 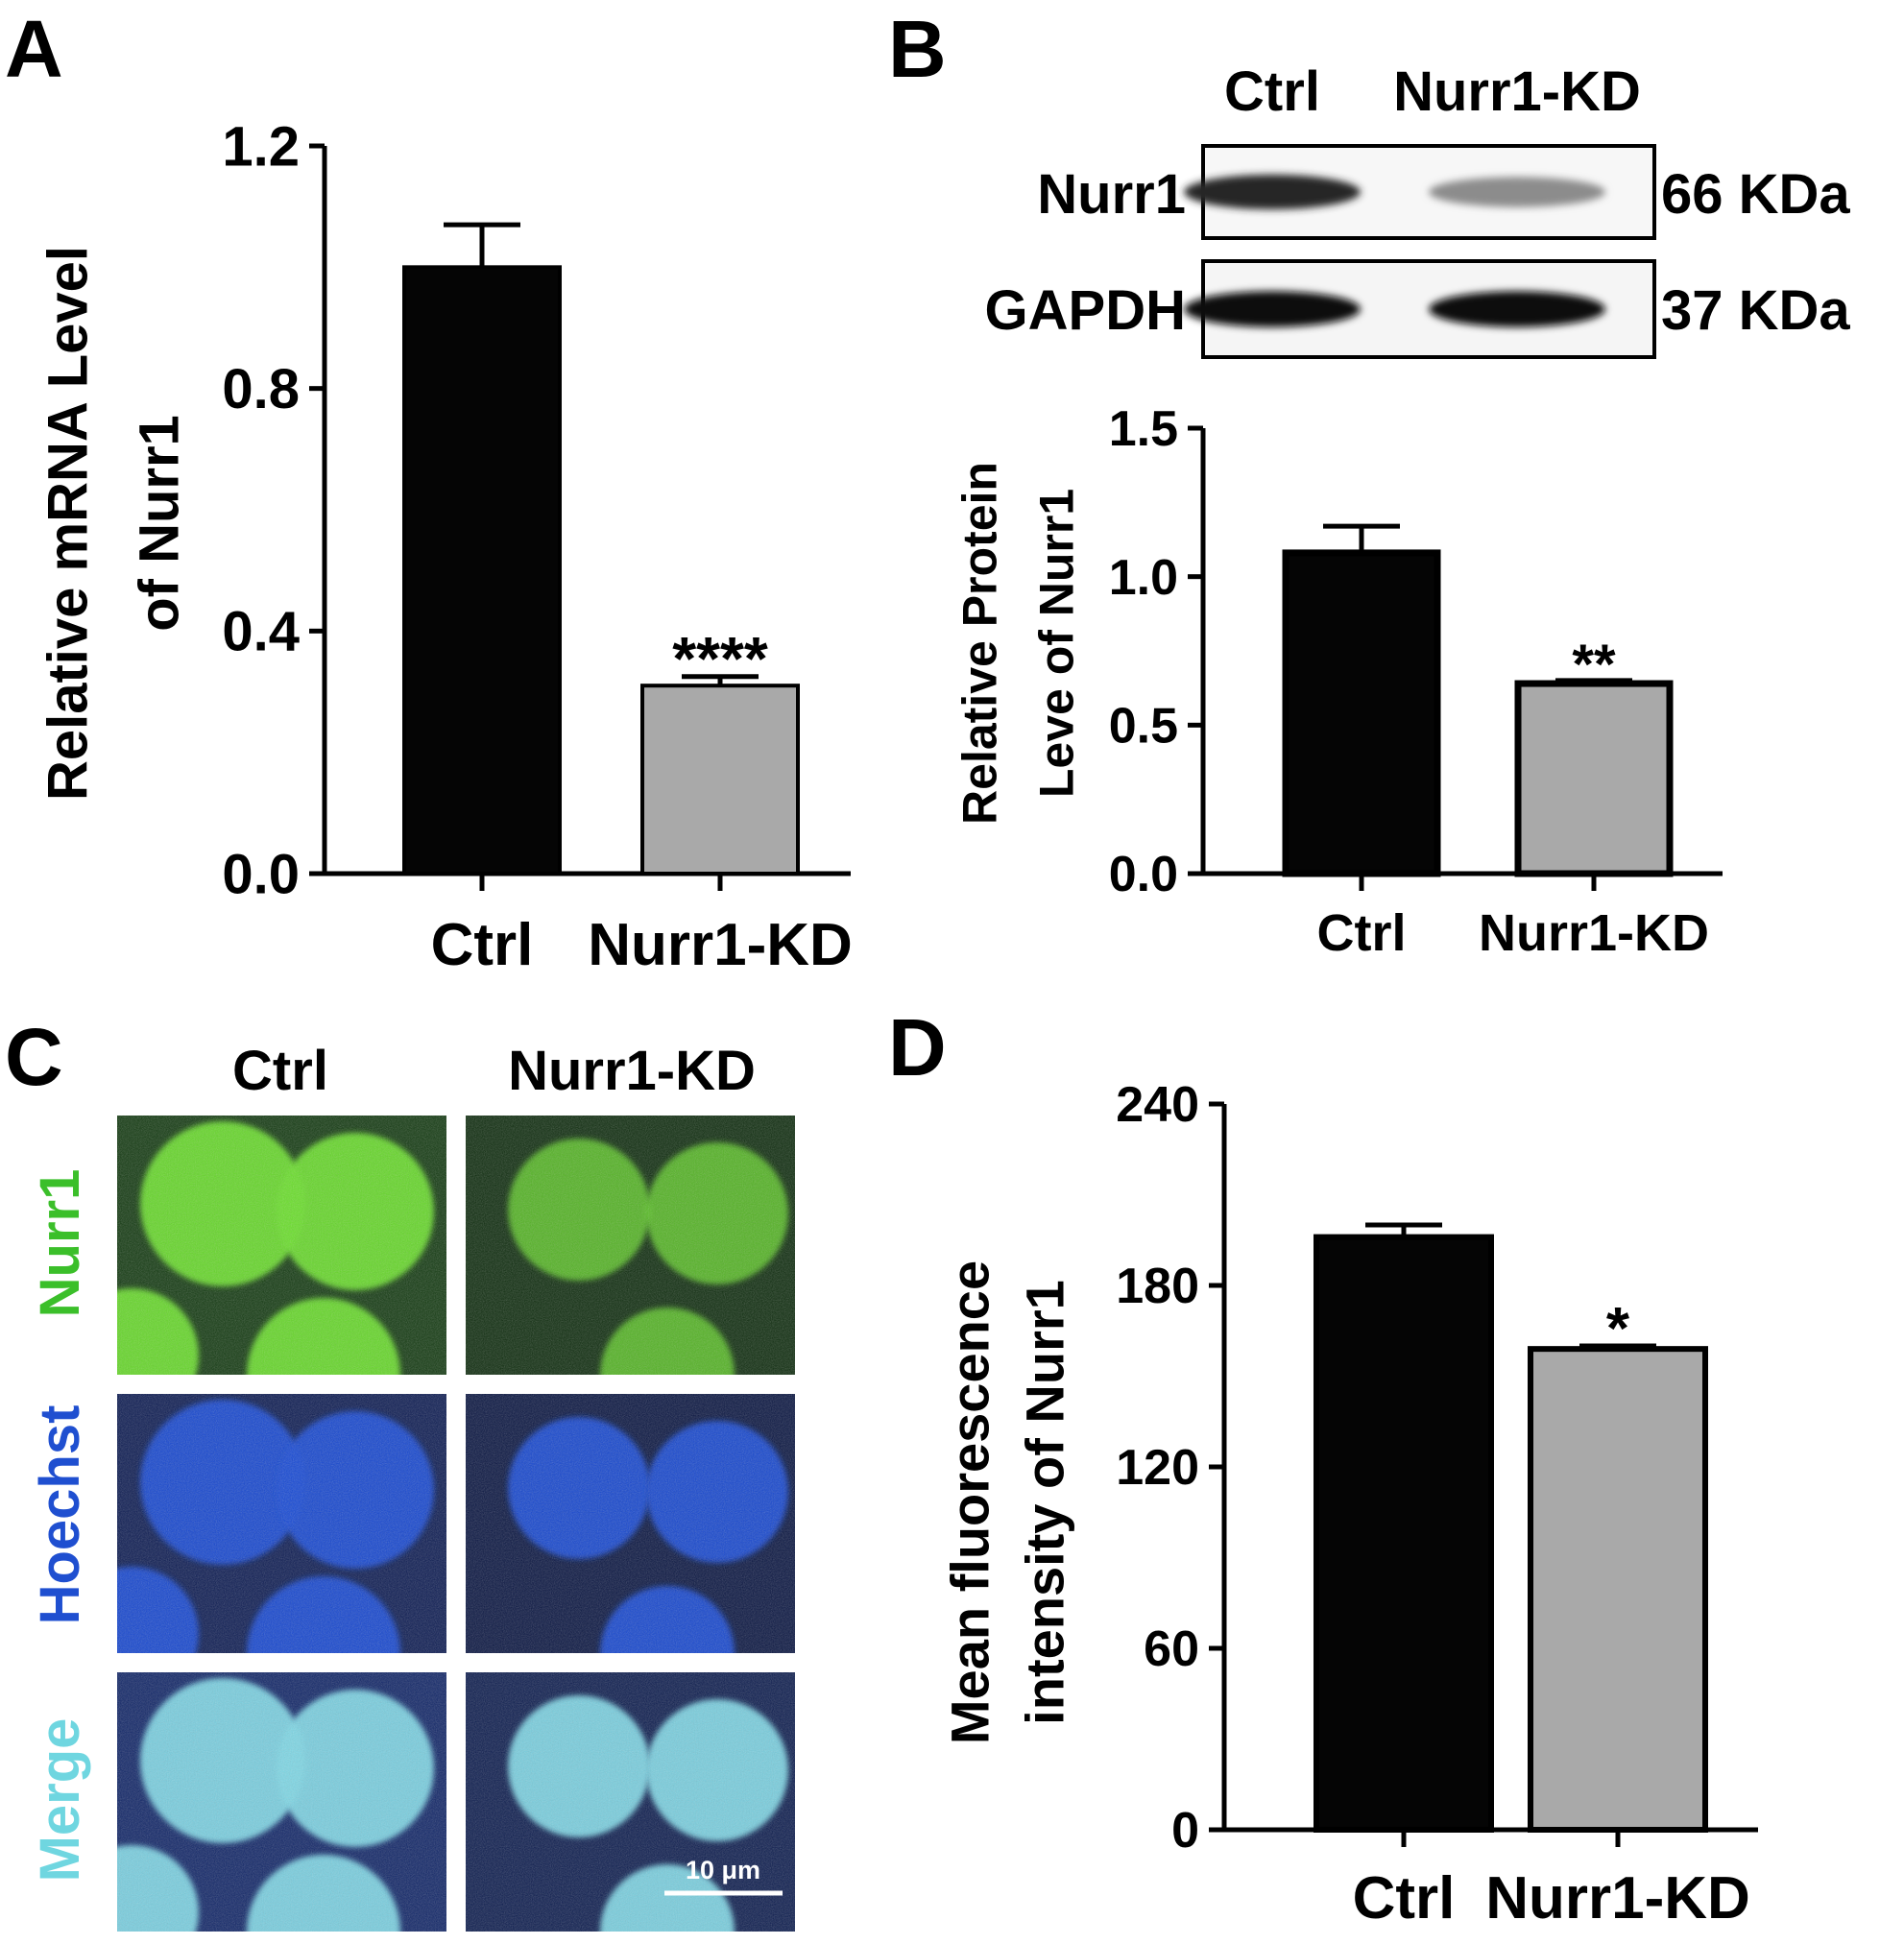 What do you see at coordinates (721, 945) in the screenshot?
I see `chart-a-x-label: Nurr1-KD` at bounding box center [721, 945].